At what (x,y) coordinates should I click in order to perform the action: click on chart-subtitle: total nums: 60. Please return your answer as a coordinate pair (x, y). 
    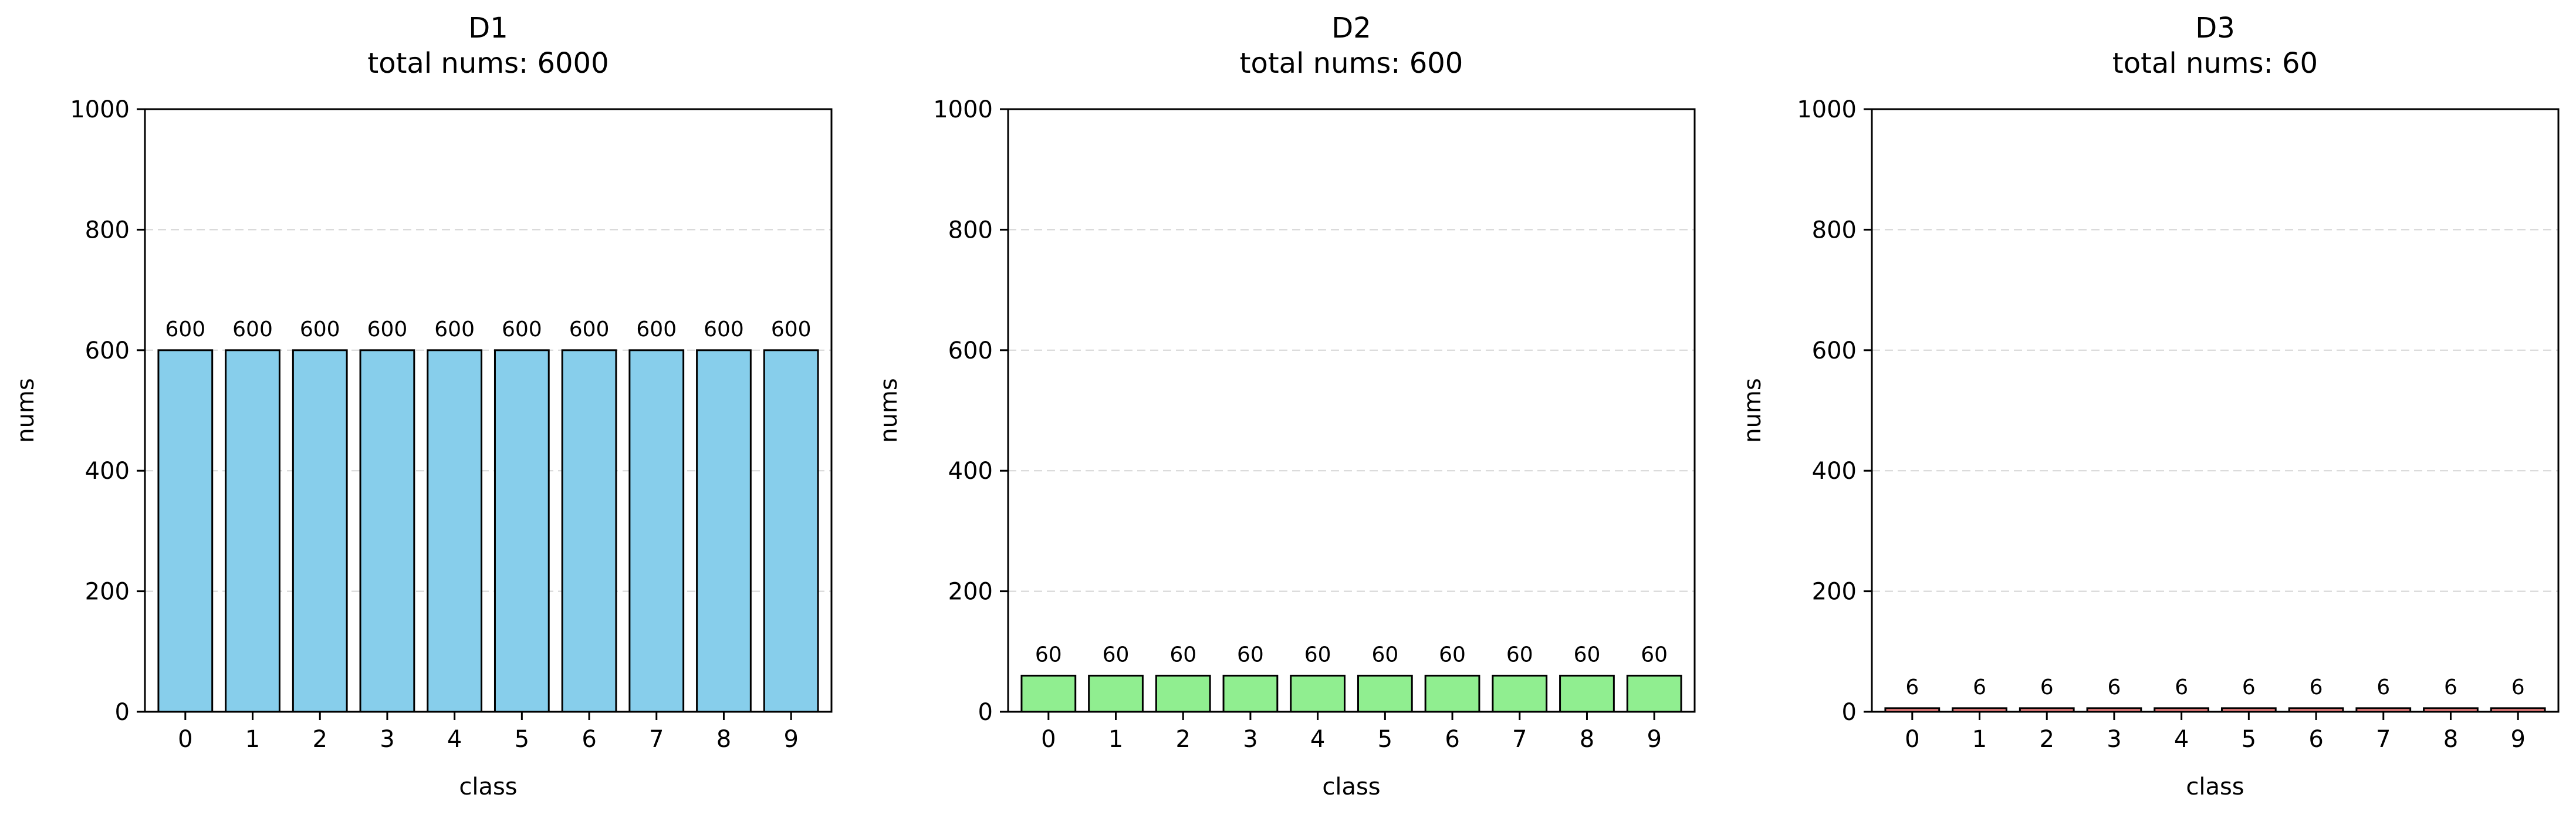
    Looking at the image, I should click on (2215, 63).